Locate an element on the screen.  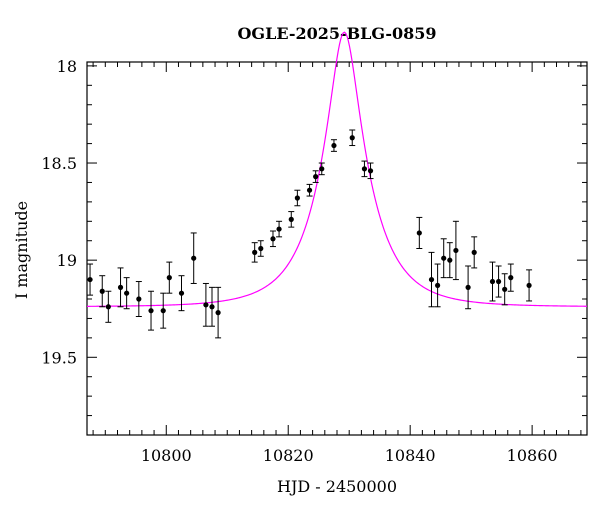
y-tick-label: 18 is located at coordinates (67, 66).